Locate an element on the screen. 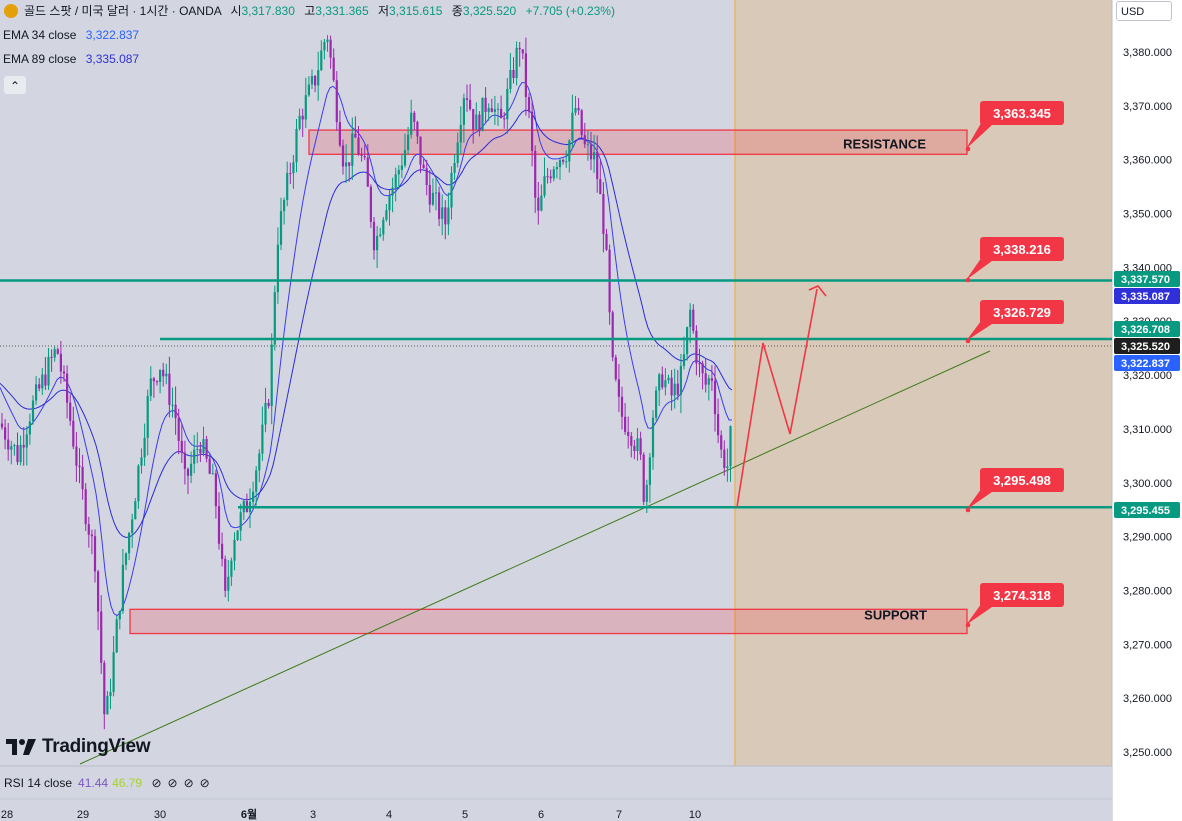  price-callout: 3,363.345 is located at coordinates (1014, 126).